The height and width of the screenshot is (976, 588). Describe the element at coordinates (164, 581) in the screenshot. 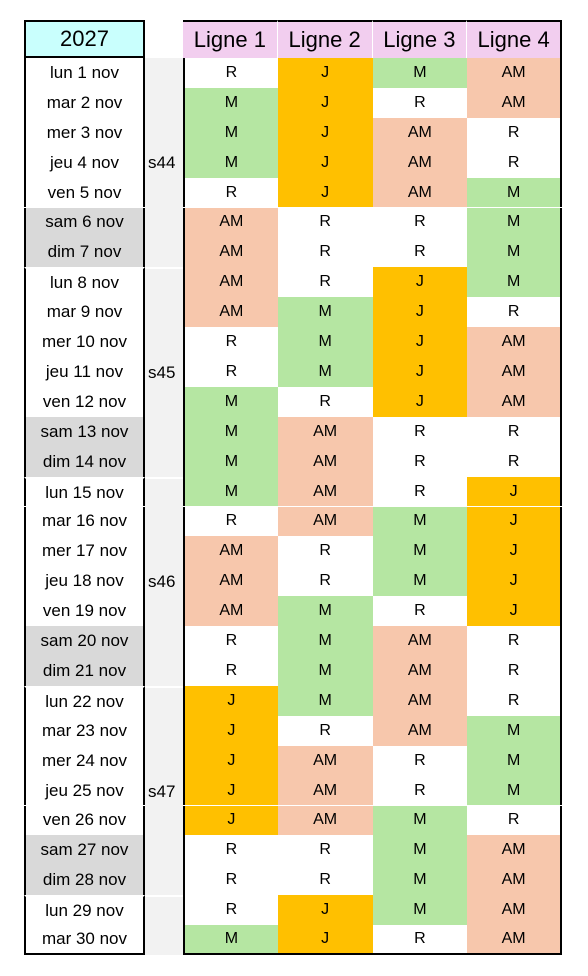

I see `week-label: s46` at that location.